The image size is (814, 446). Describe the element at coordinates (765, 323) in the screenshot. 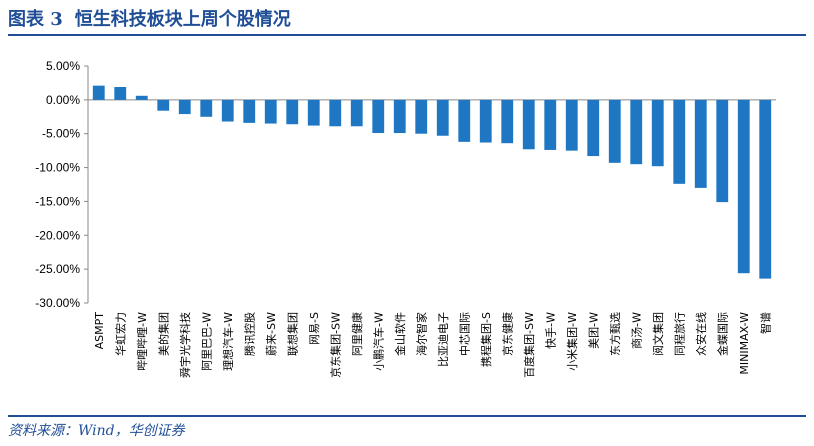

I see `x-tick-label: 智谱` at that location.